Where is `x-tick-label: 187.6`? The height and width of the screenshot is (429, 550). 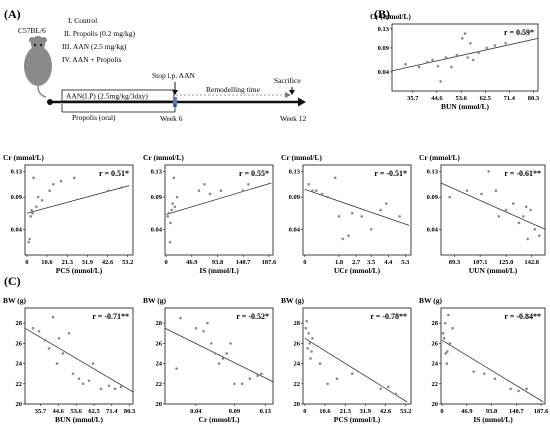
x-tick-label: 187.6 is located at coordinates (541, 411).